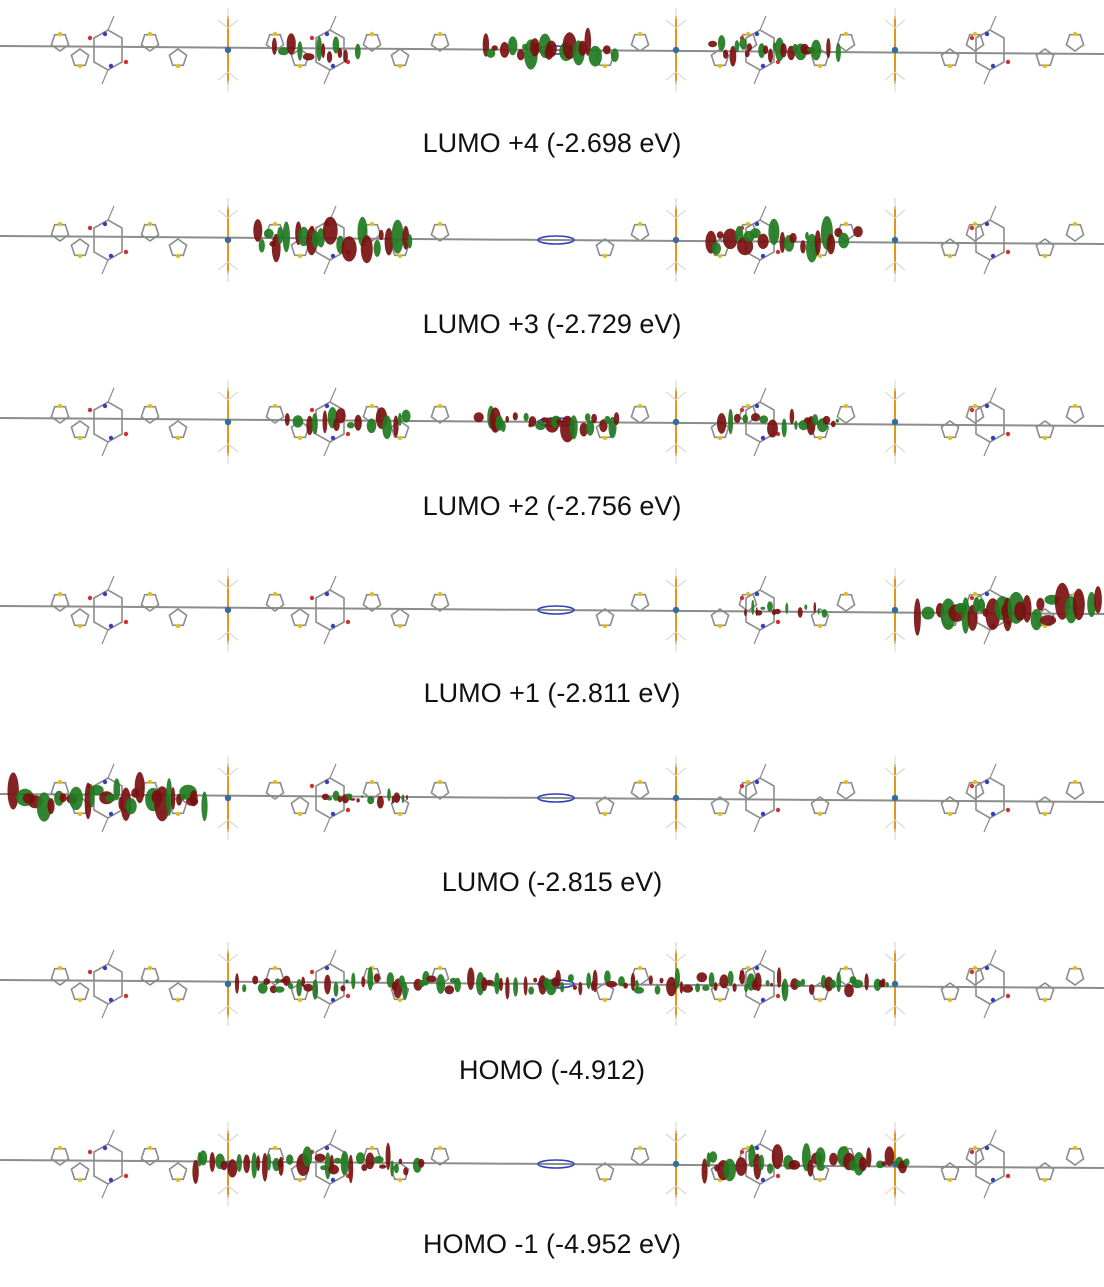 This screenshot has width=1104, height=1287. I want to click on orbital-caption: LUMO (-2.815 eV), so click(552, 882).